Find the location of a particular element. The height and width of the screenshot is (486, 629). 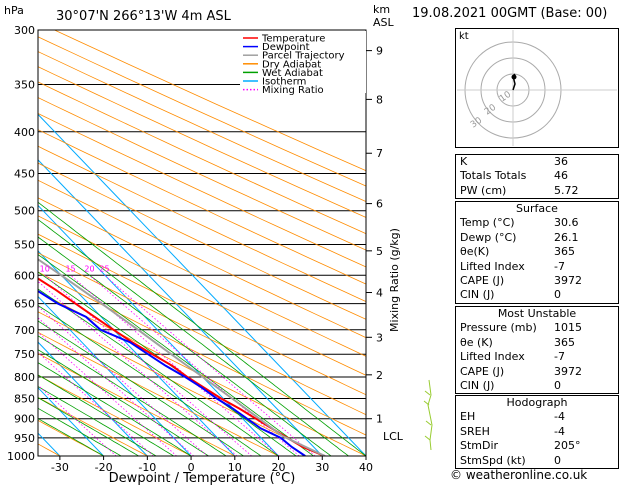

mu-cin: CIN (J) 0 is located at coordinates (510, 385).